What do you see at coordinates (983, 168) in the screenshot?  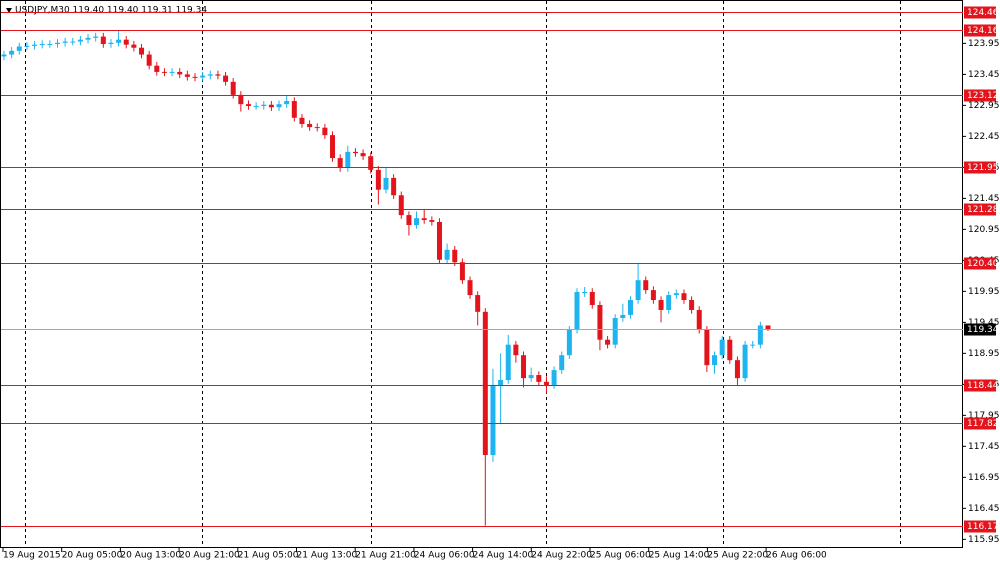 I see `level-label: 121.95` at bounding box center [983, 168].